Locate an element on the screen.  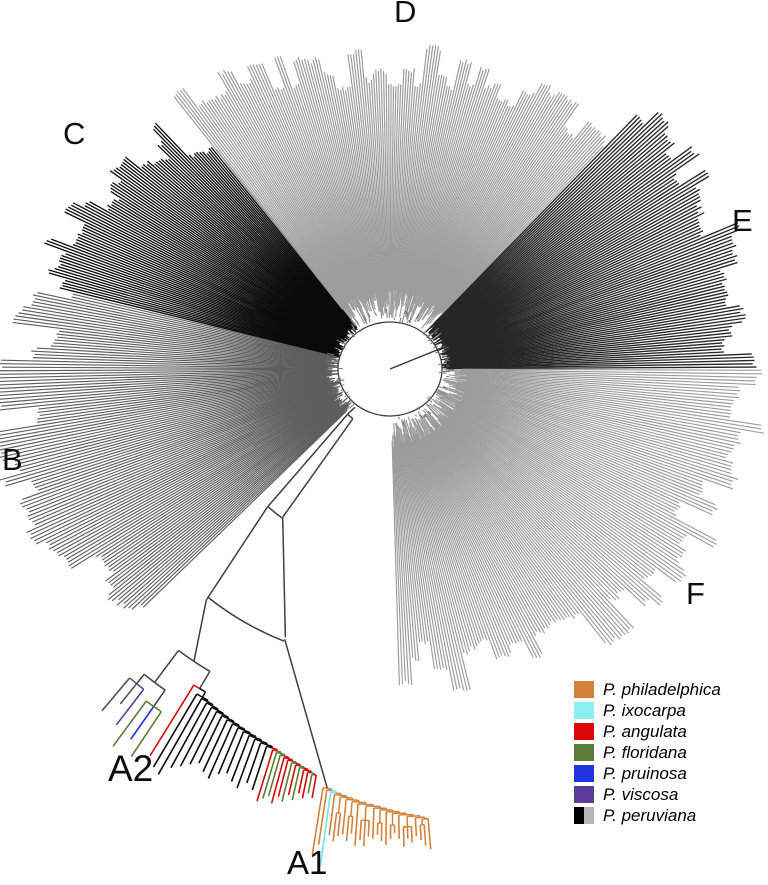
legend-species-label: P. philadelphica is located at coordinates (662, 689).